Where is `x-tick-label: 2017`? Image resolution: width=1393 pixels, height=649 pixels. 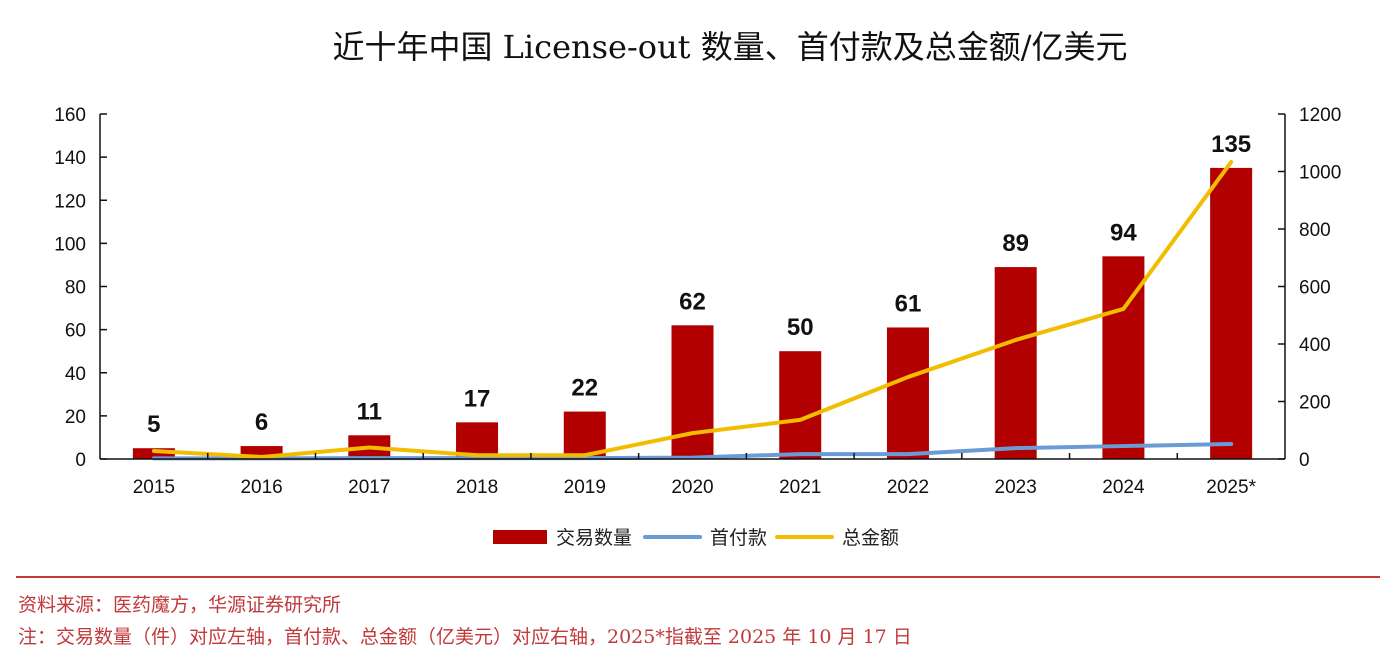 x-tick-label: 2017 is located at coordinates (369, 487).